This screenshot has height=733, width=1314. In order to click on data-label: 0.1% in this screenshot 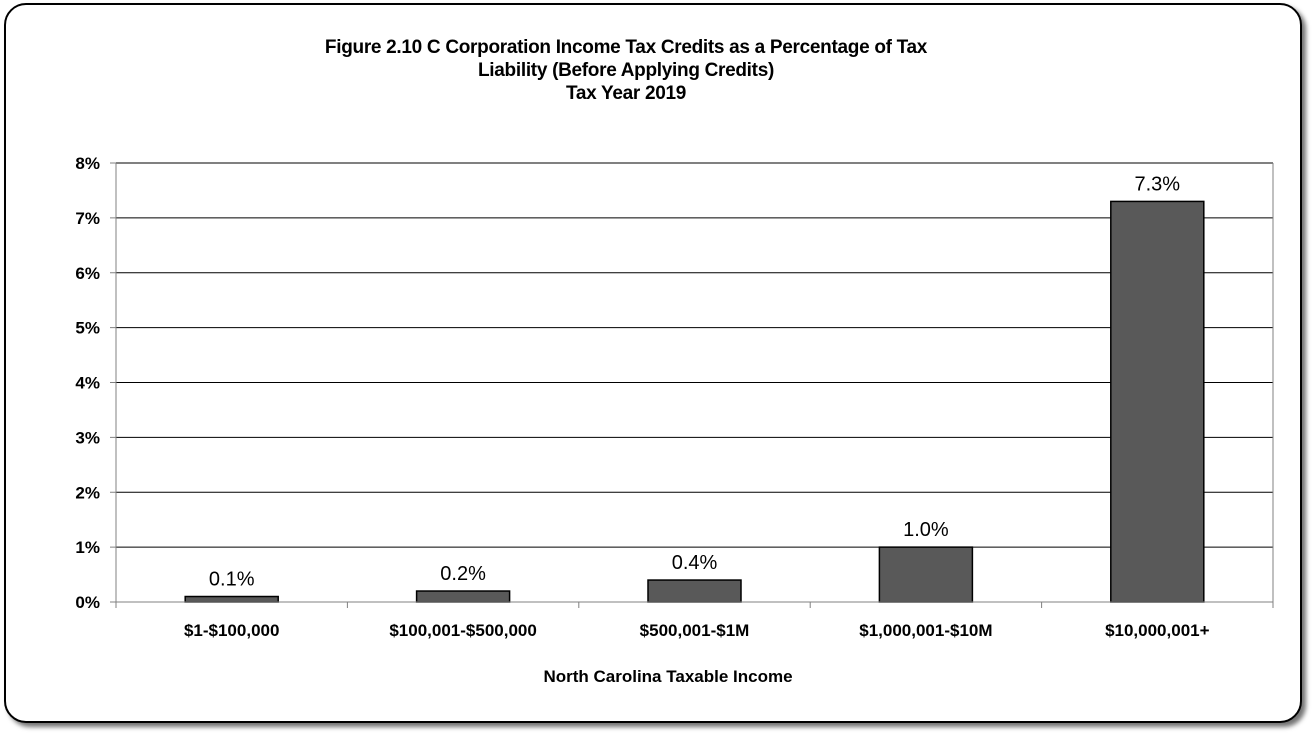, I will do `click(232, 580)`.